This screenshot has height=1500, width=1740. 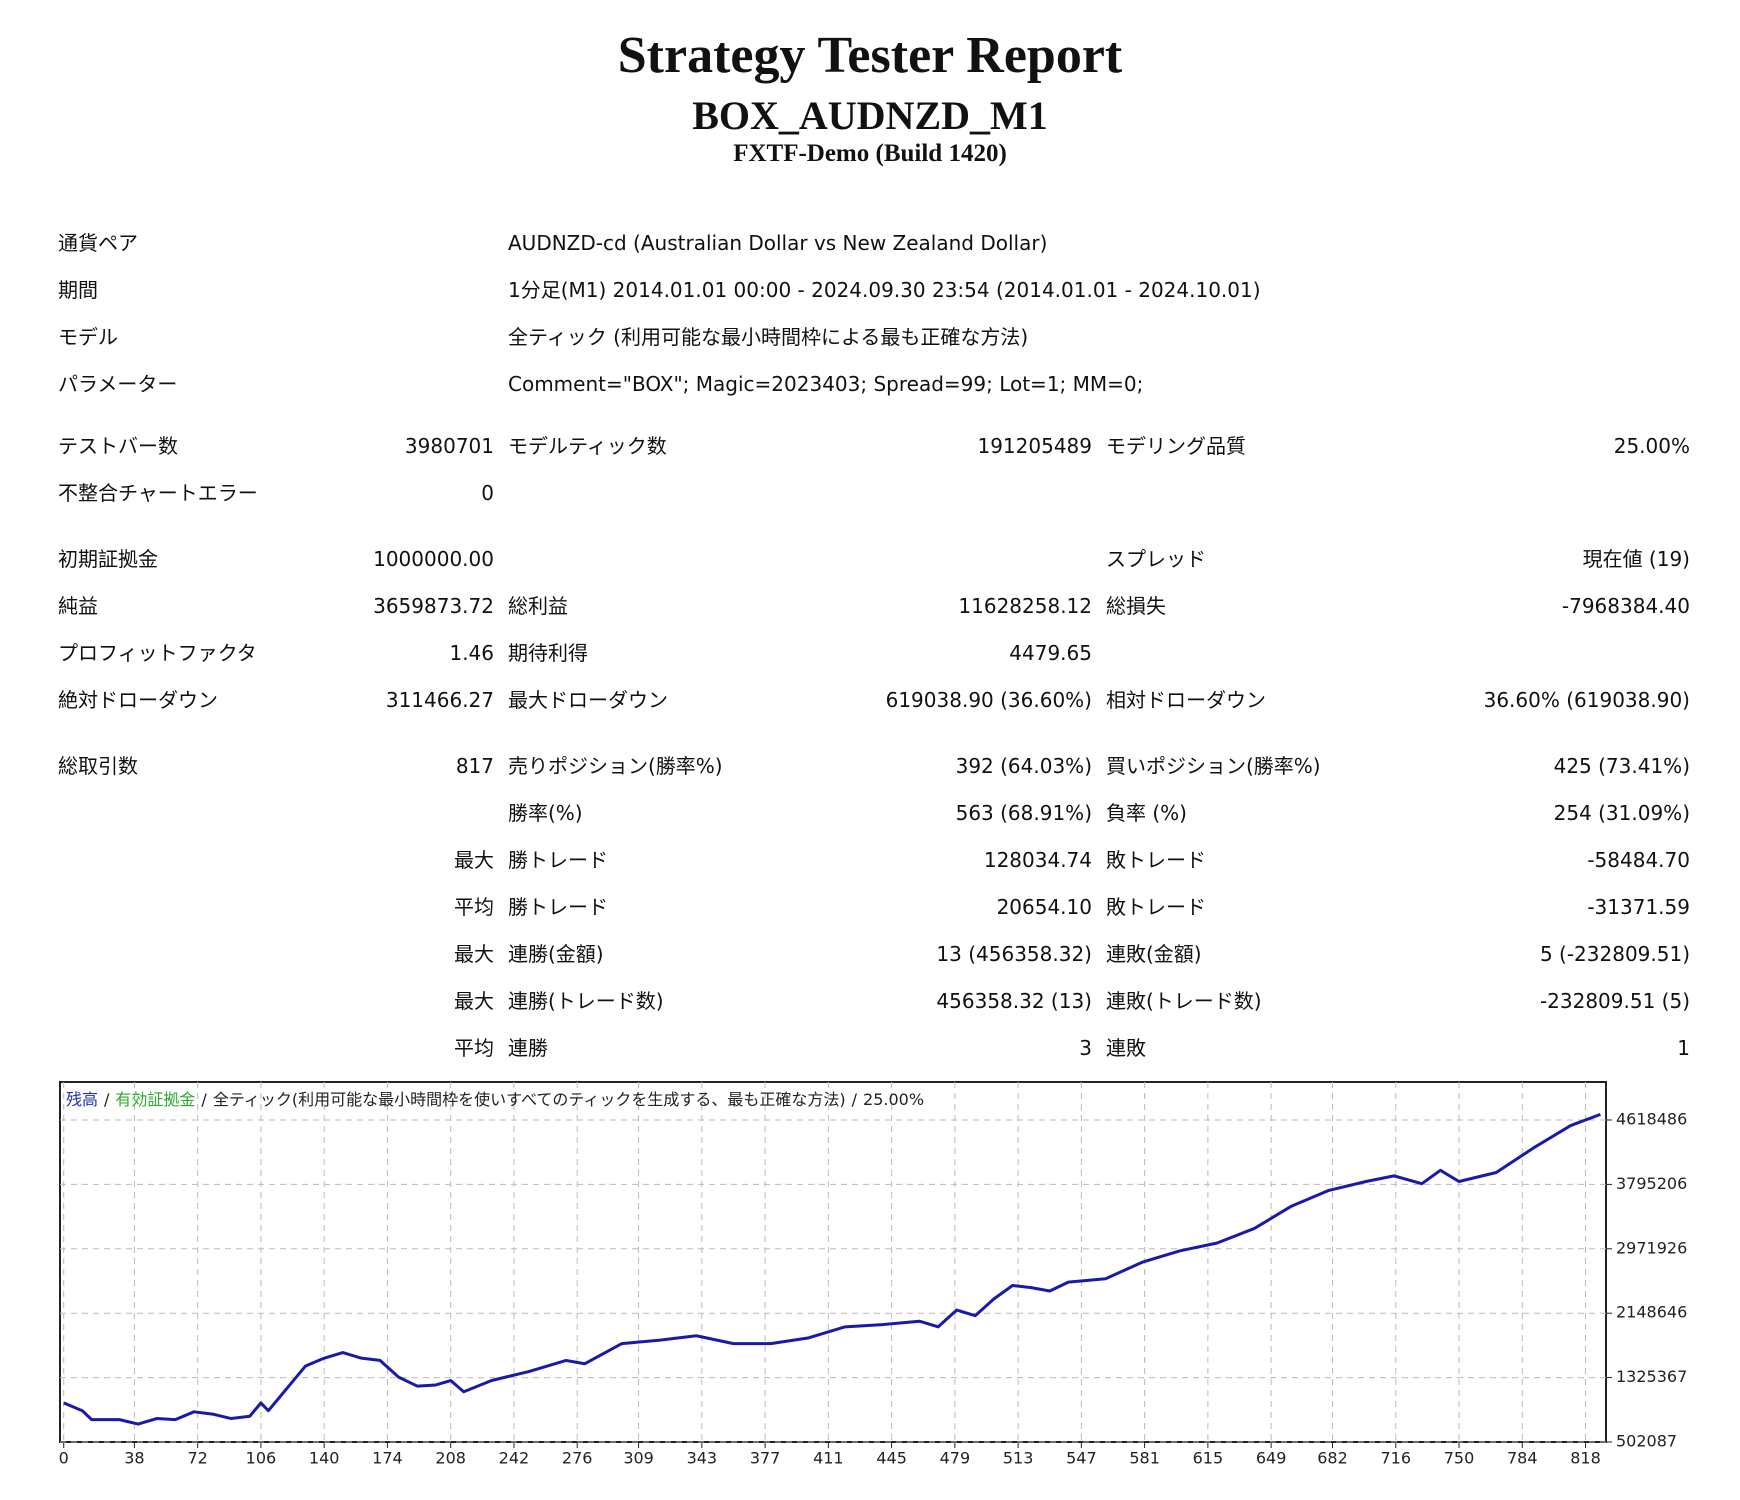 What do you see at coordinates (1459, 1458) in the screenshot?
I see `x-tick-label: 750` at bounding box center [1459, 1458].